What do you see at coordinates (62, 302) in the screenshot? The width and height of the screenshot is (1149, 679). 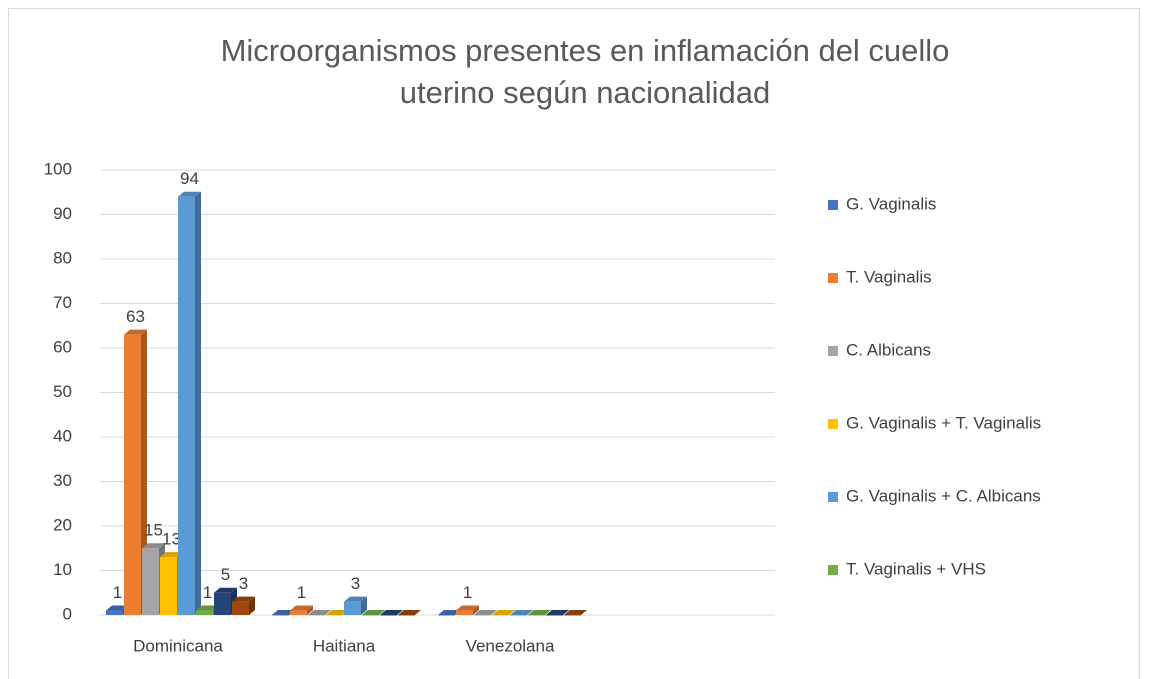 I see `y-tick-label: 70` at bounding box center [62, 302].